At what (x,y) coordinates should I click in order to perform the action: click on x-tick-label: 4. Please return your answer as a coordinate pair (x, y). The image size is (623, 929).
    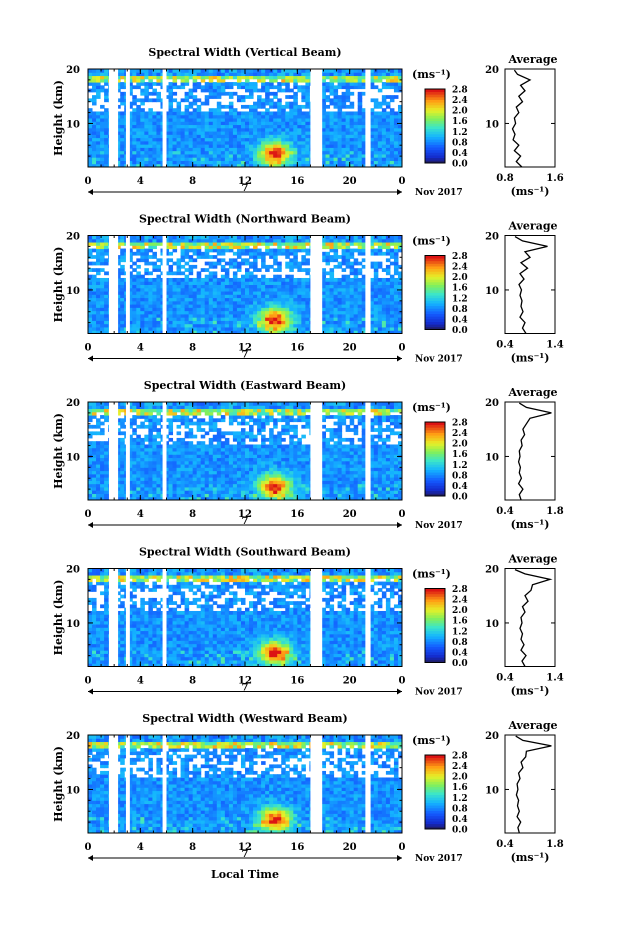
    Looking at the image, I should click on (140, 348).